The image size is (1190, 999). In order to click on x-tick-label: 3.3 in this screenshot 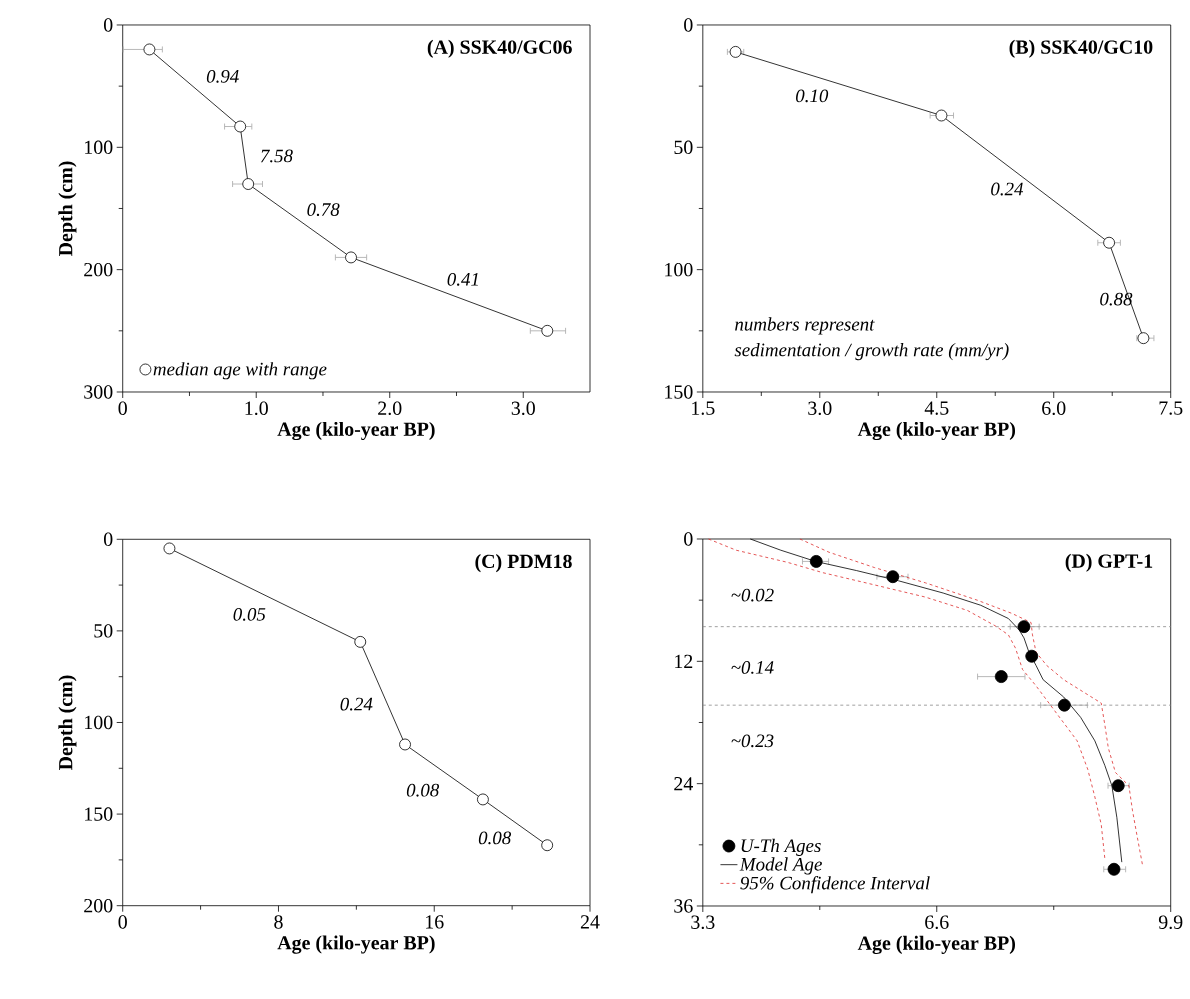, I will do `click(703, 922)`.